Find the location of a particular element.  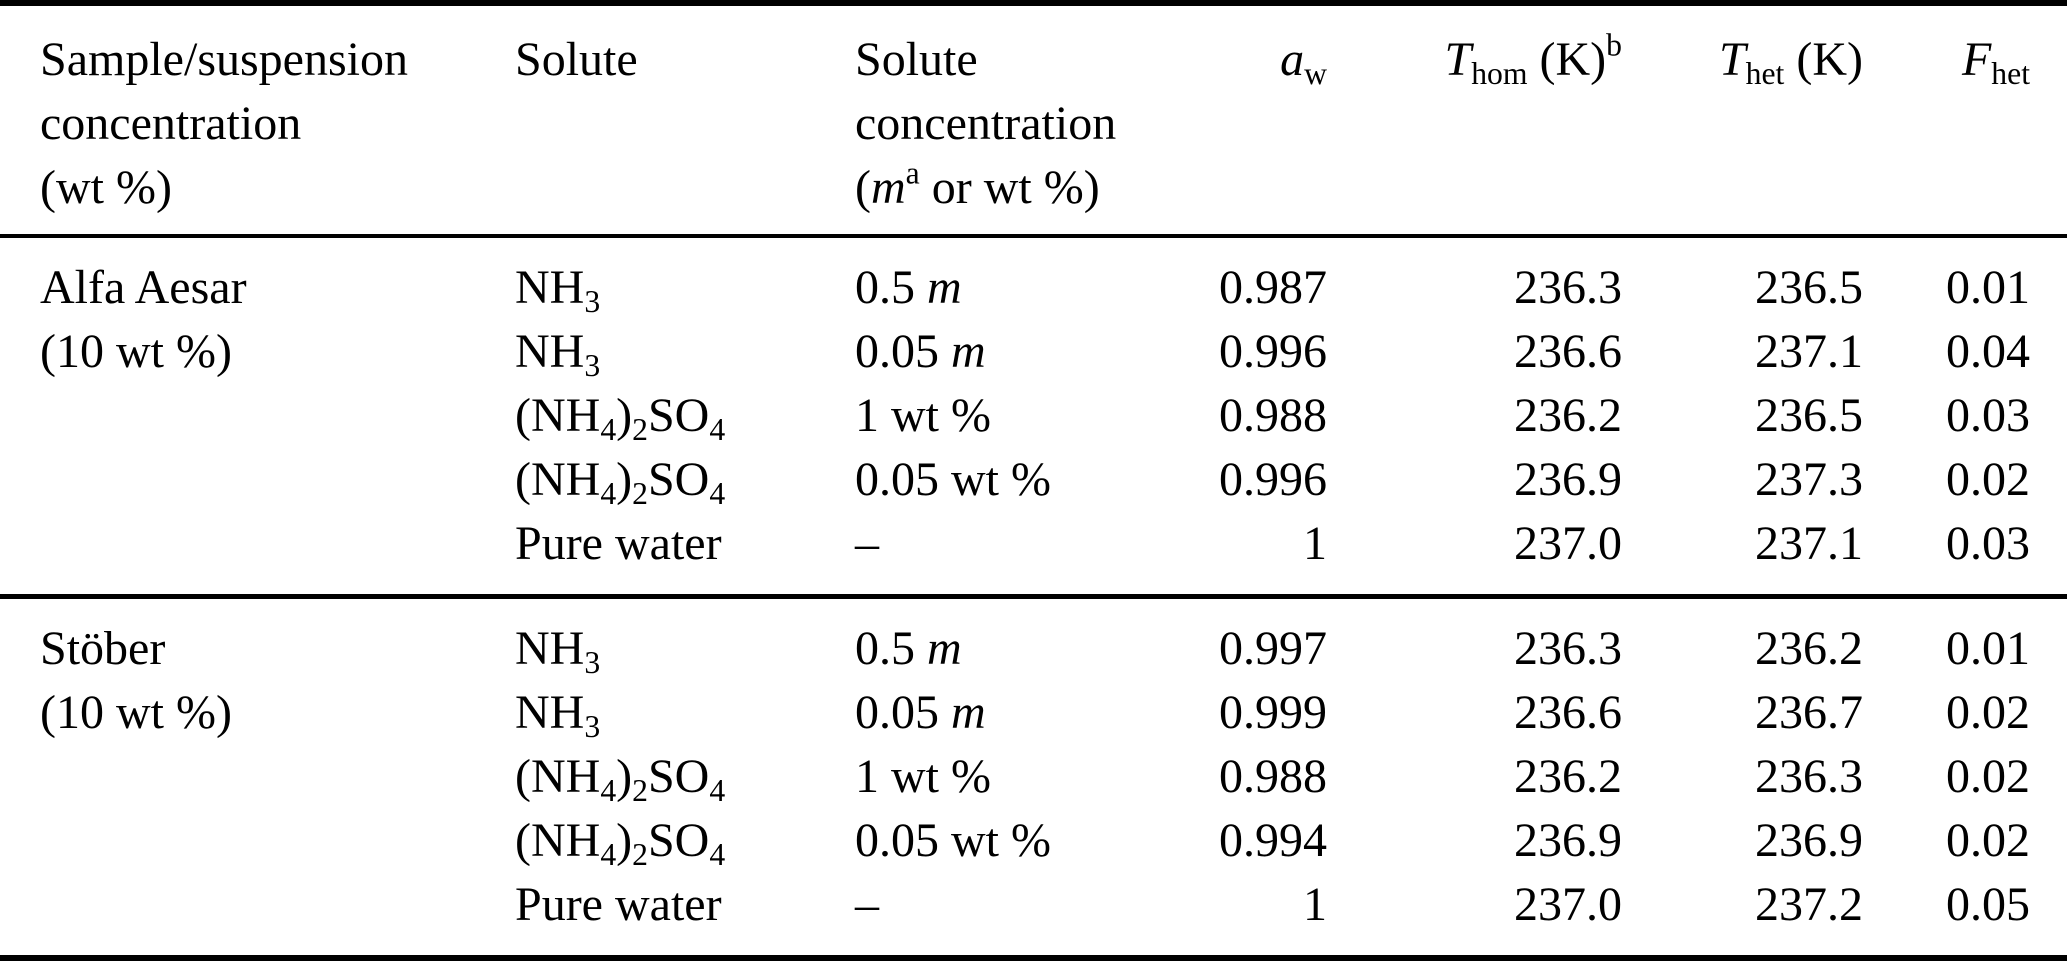

table-row: NH3 0.05 m 0.999 236.6 236.7 0.02 is located at coordinates (1033, 713).